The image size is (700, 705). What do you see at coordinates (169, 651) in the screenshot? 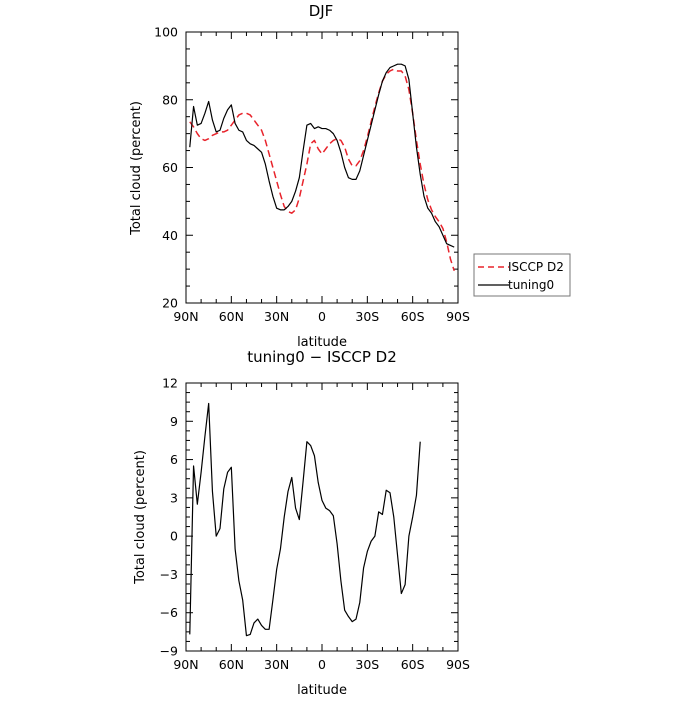
I see `bottom-y-tick-label: −9` at bounding box center [169, 651].